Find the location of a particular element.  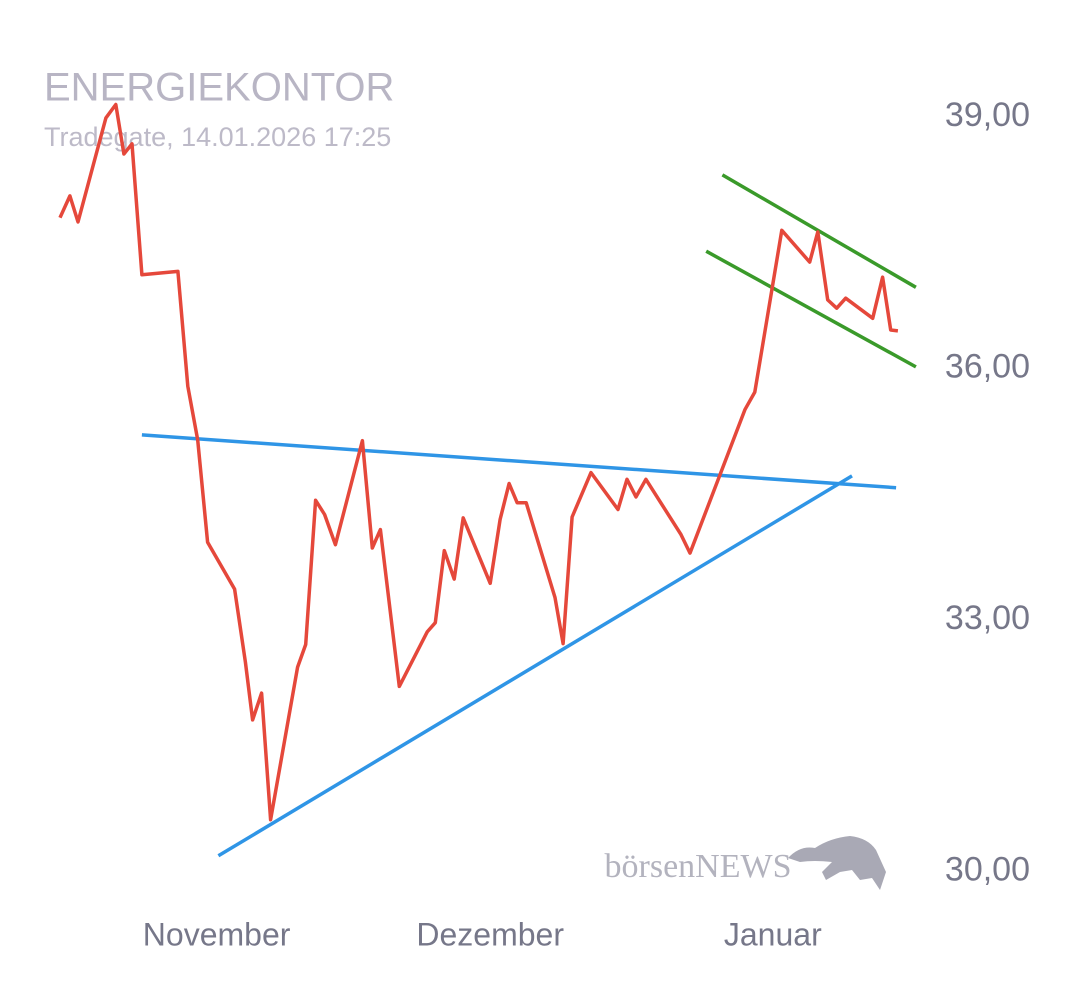

x-tick-label: November is located at coordinates (217, 934).